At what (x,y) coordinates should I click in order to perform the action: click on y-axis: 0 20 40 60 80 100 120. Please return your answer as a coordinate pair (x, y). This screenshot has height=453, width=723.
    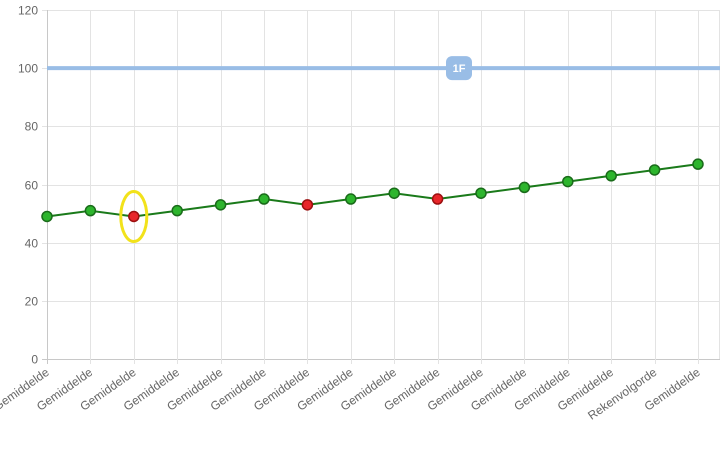
    Looking at the image, I should click on (28, 185).